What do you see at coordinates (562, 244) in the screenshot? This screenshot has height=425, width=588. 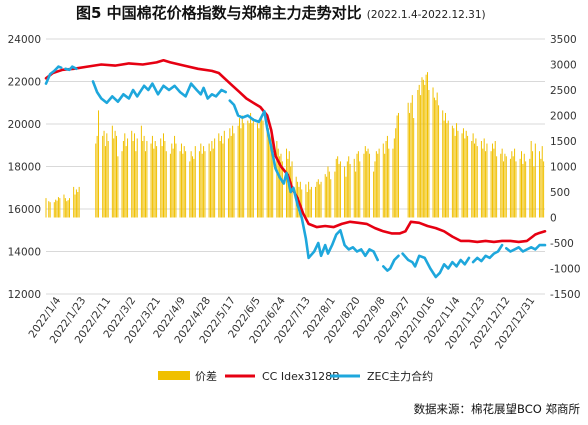 I see `right-axis-tick-label: -500` at bounding box center [562, 244].